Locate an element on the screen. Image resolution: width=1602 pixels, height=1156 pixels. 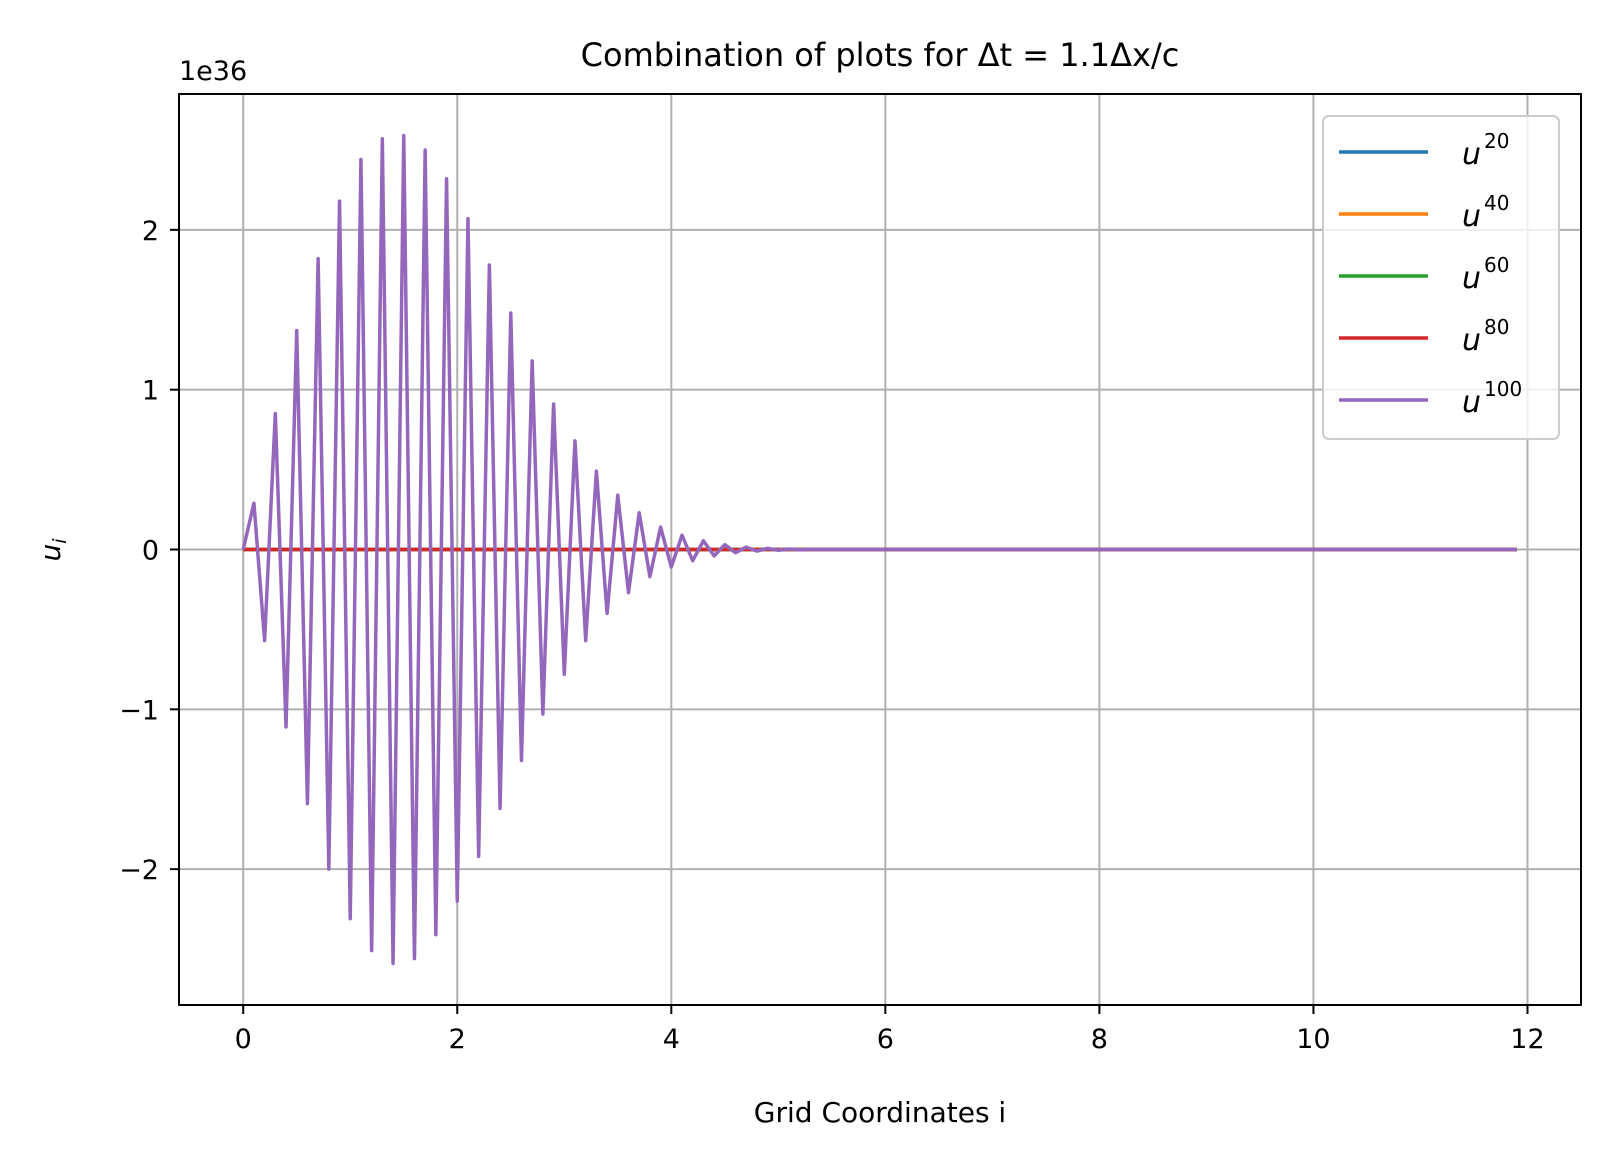
y-axis-label-base: u is located at coordinates (50, 553).